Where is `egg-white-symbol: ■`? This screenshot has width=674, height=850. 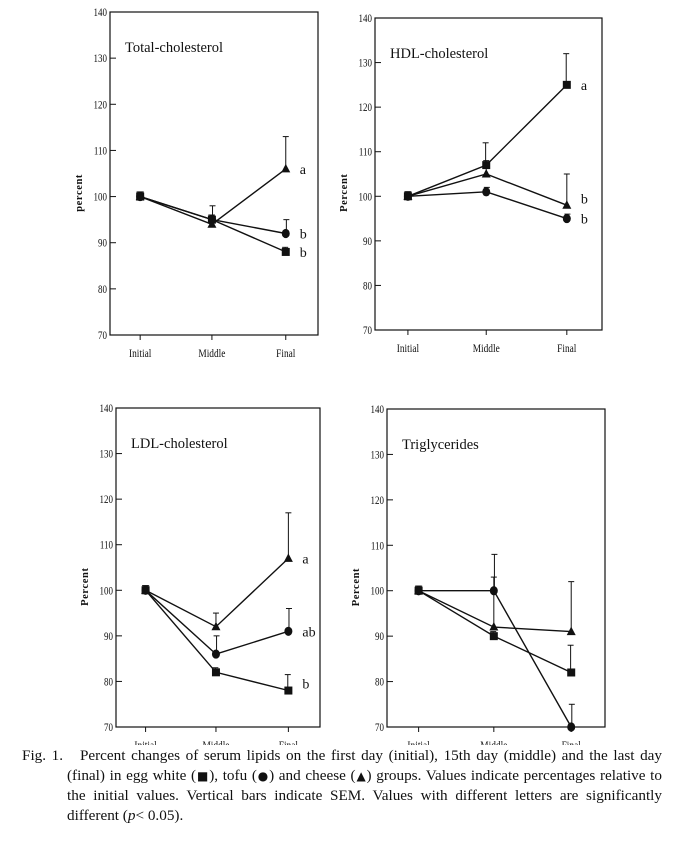 egg-white-symbol: ■ is located at coordinates (203, 775).